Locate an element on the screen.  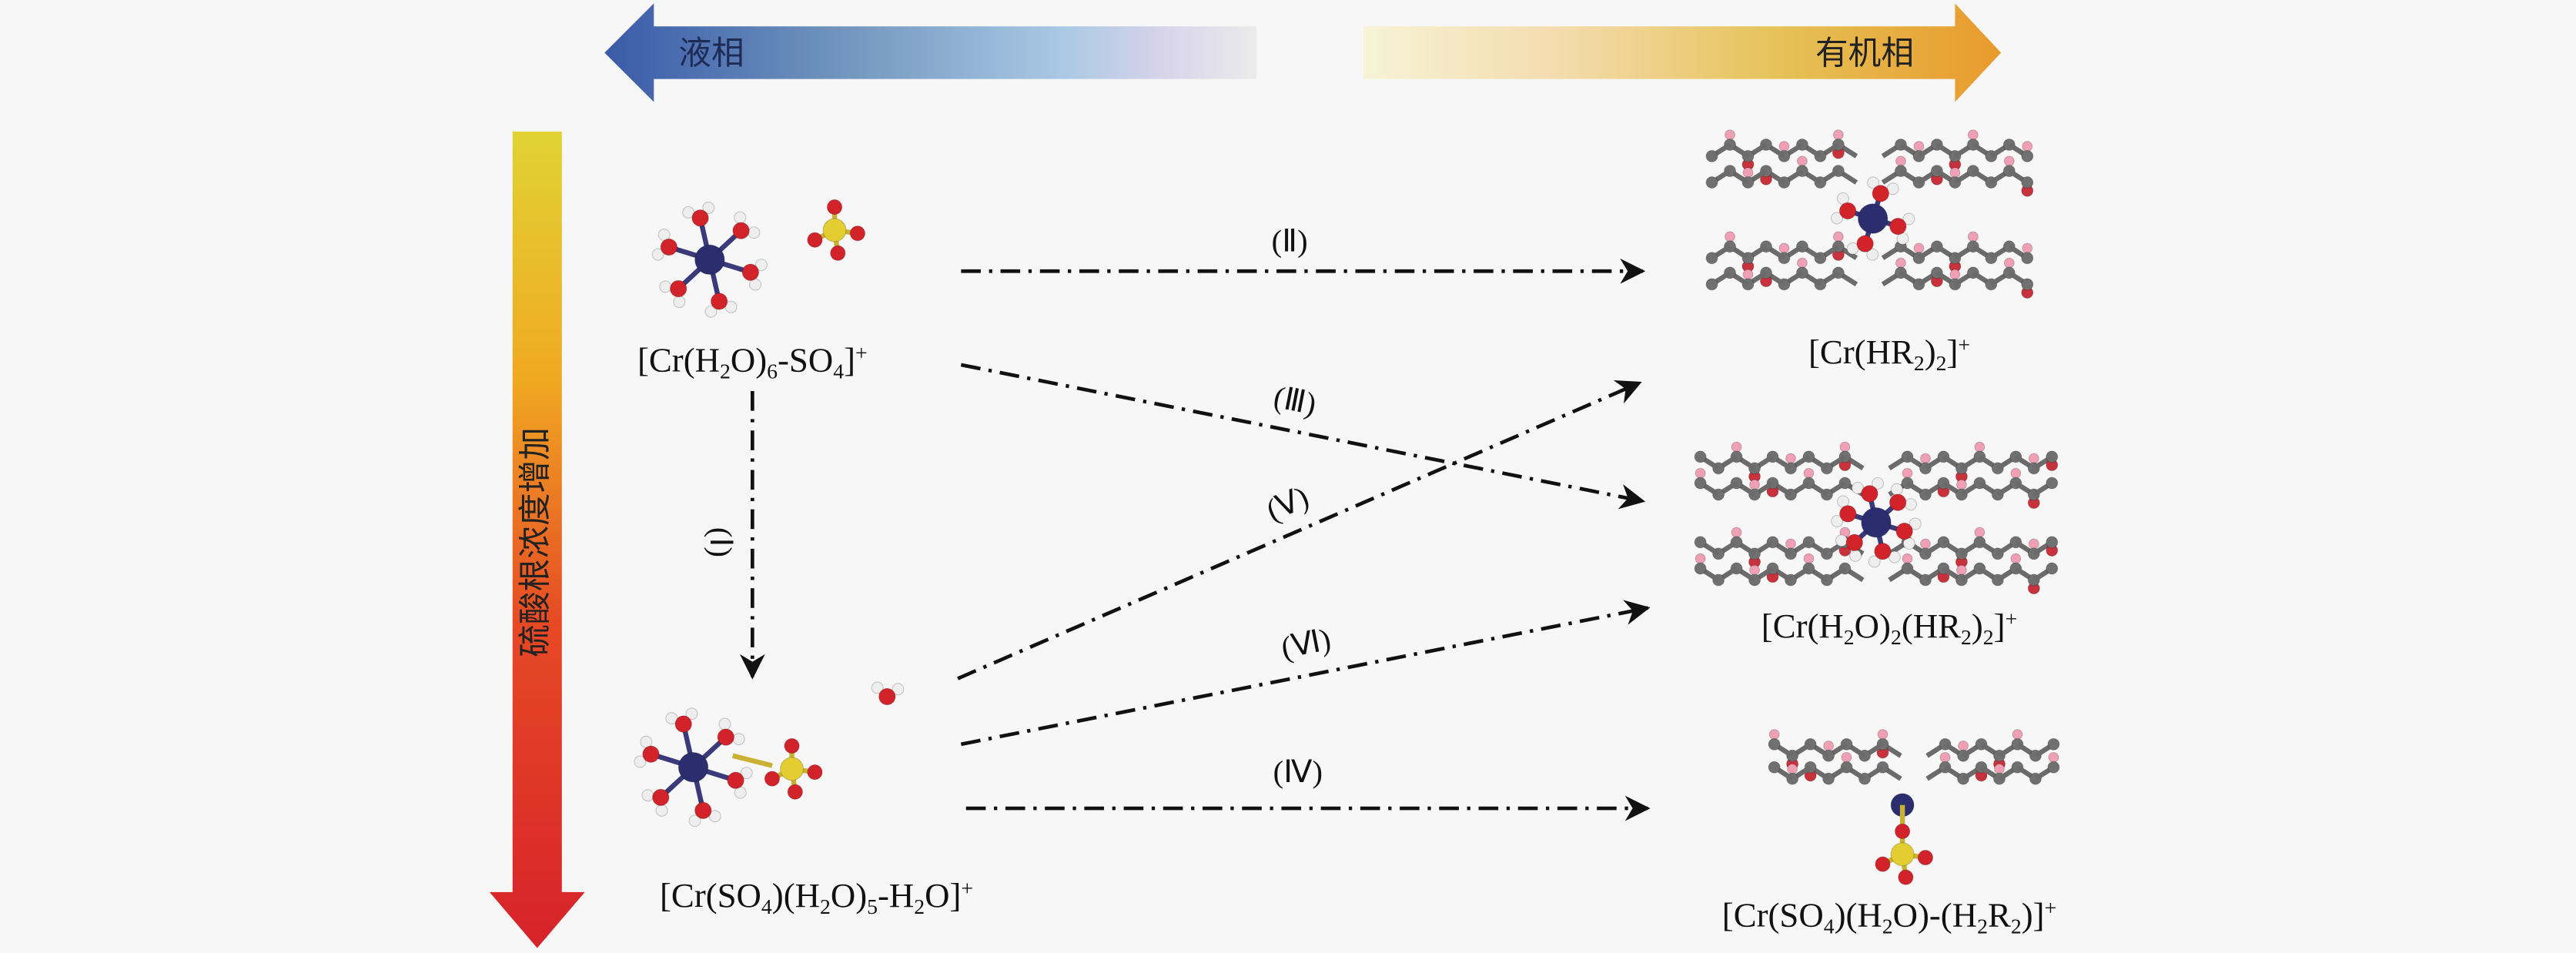
aqueous-label: 液相 is located at coordinates (711, 53).